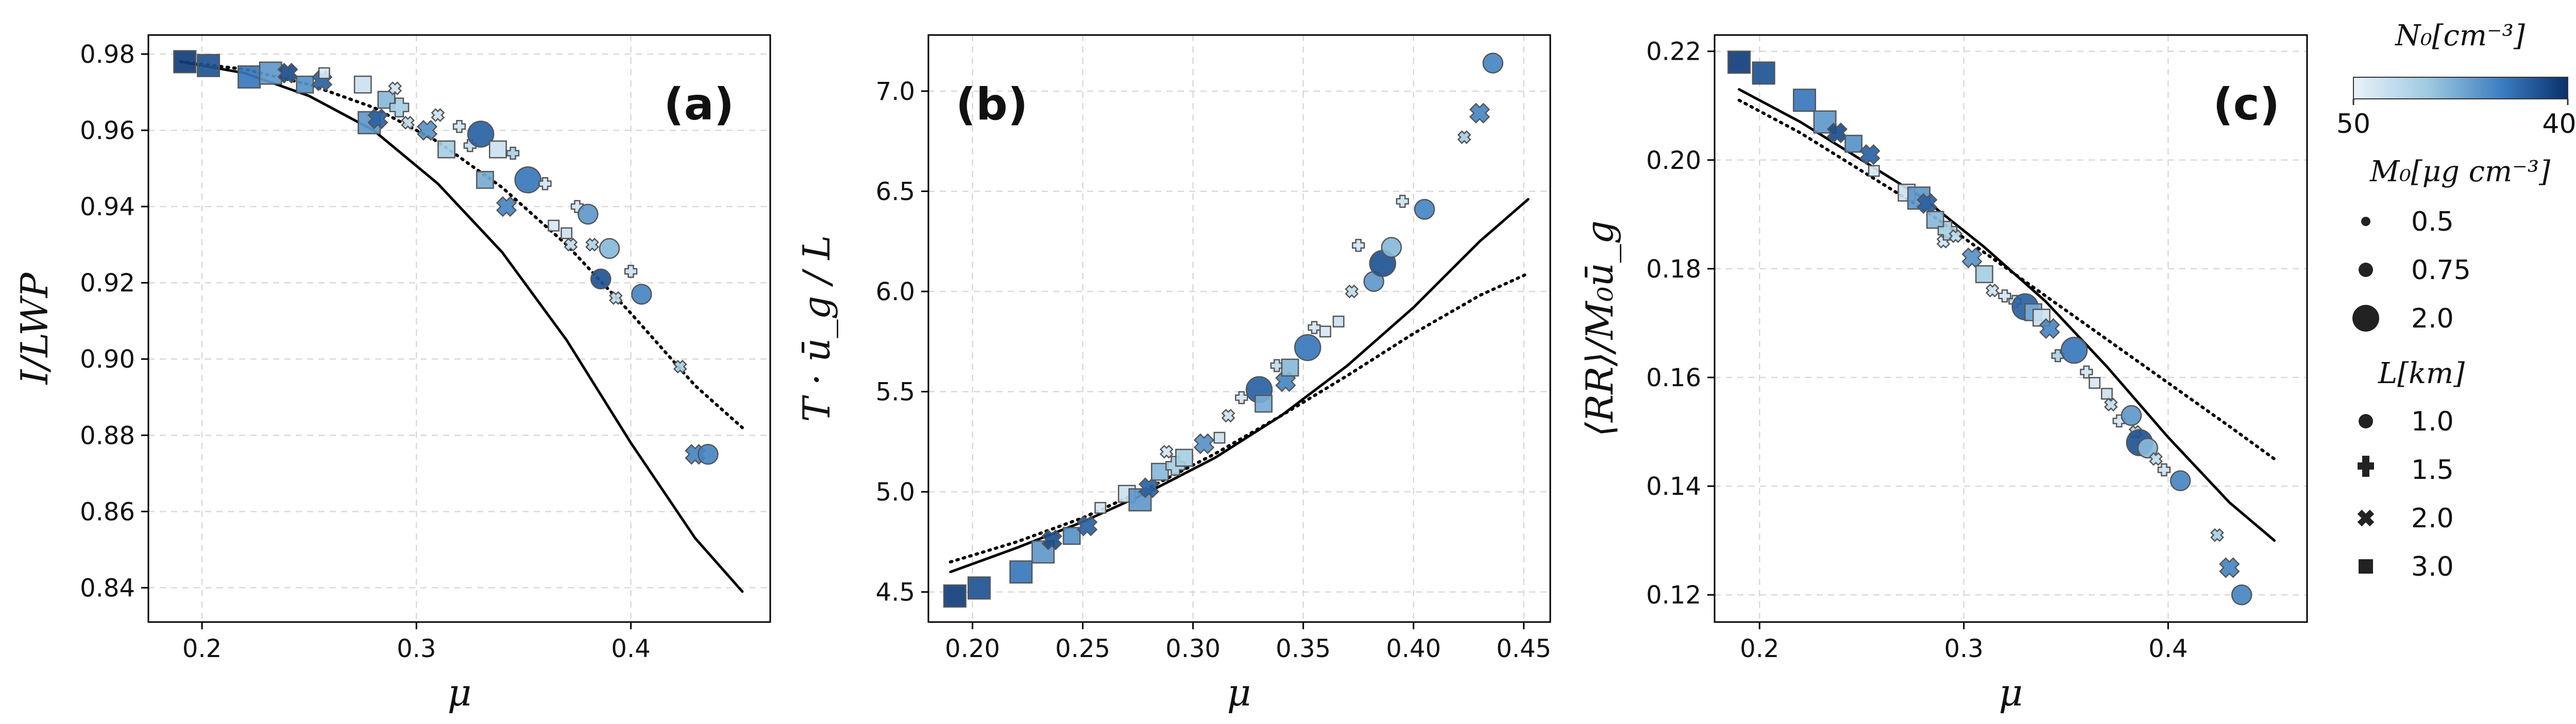 The image size is (2576, 724). I want to click on size-legend-label: 0.5, so click(2432, 222).